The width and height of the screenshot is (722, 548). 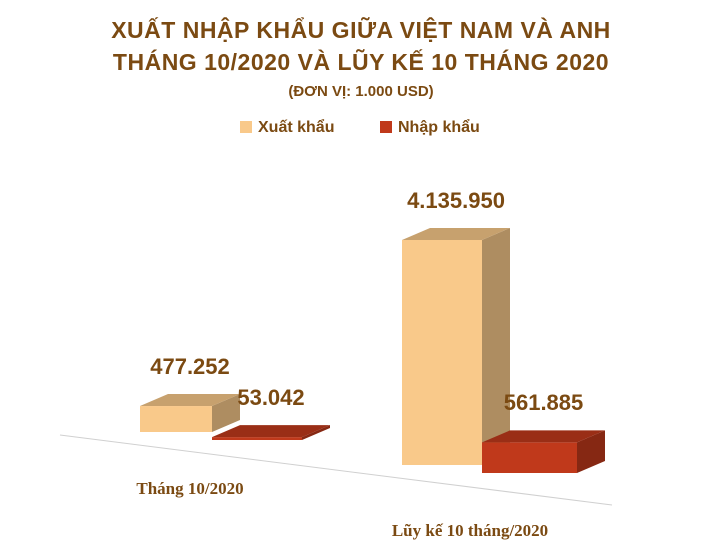 What do you see at coordinates (190, 366) in the screenshot?
I see `value-label: 477.252` at bounding box center [190, 366].